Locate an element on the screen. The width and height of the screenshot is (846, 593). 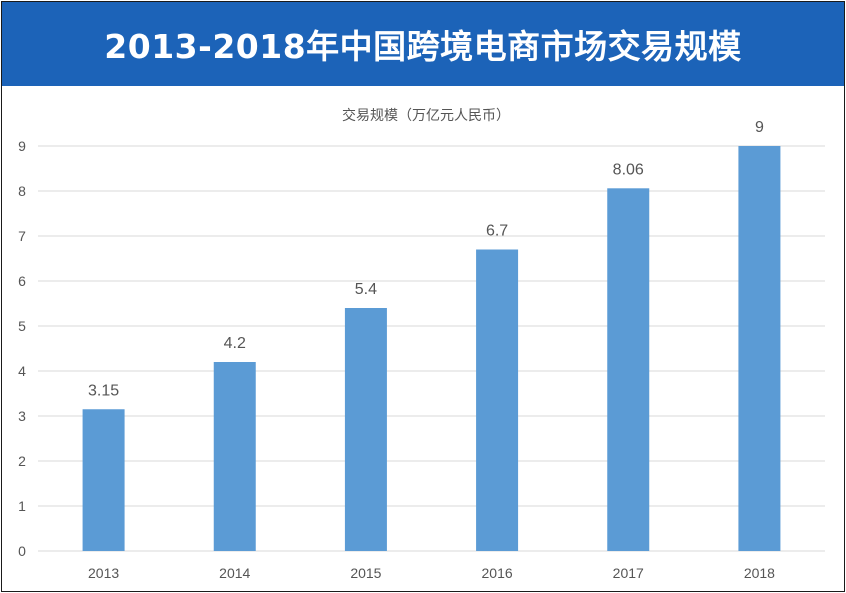
x-tick-label: 2014 is located at coordinates (234, 573).